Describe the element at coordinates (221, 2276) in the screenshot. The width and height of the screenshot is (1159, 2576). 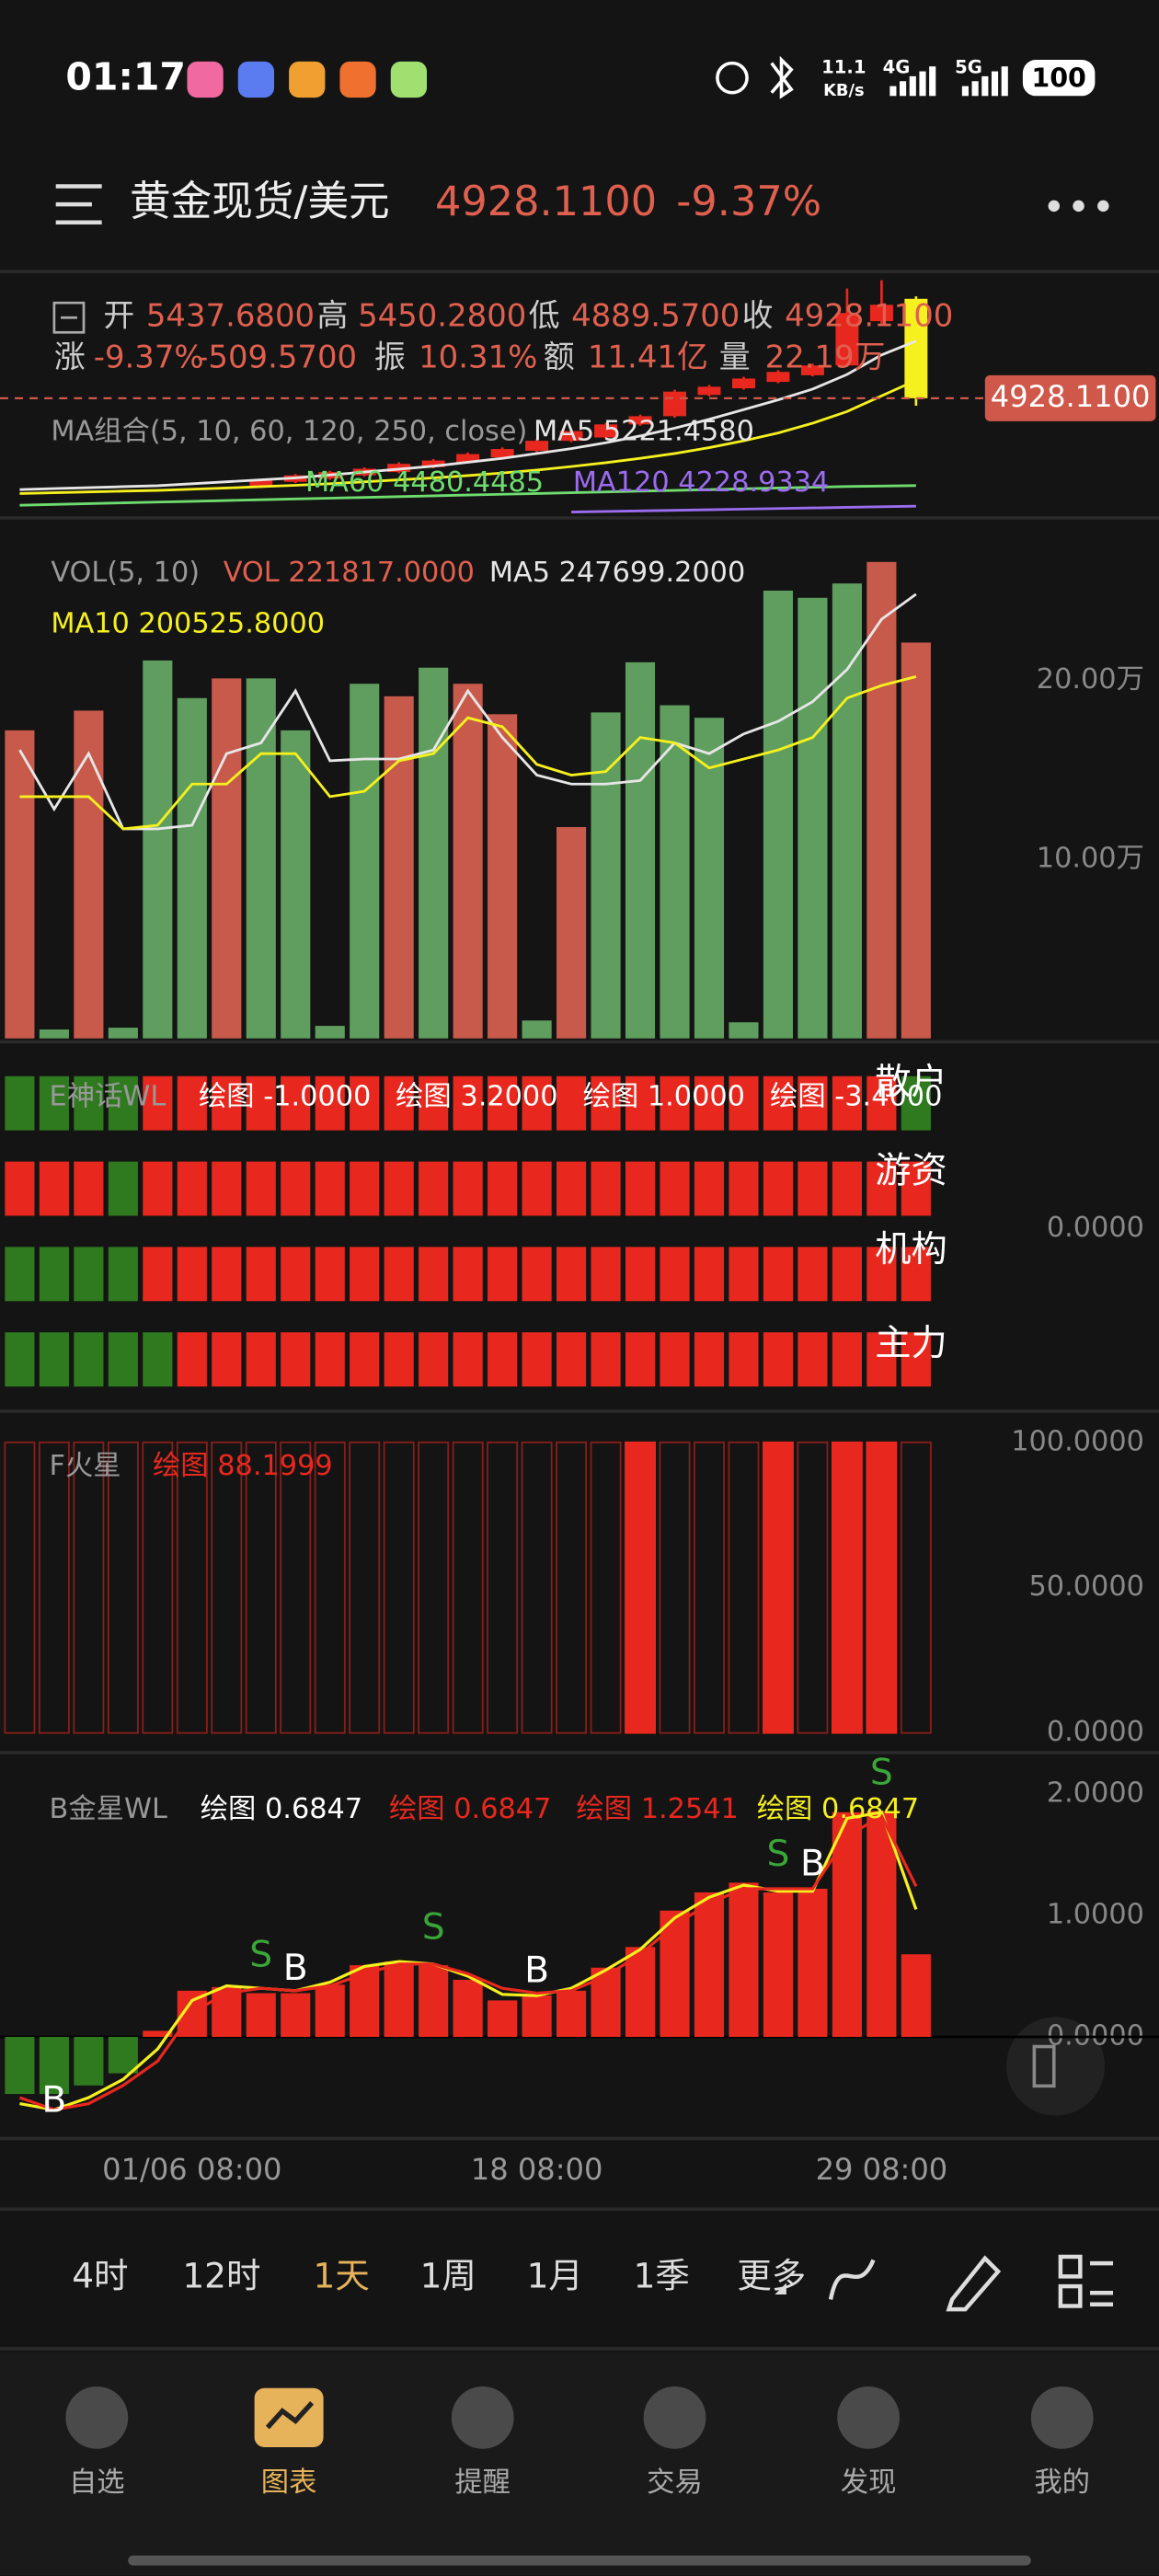
I see `timeframe-tab: 12时` at that location.